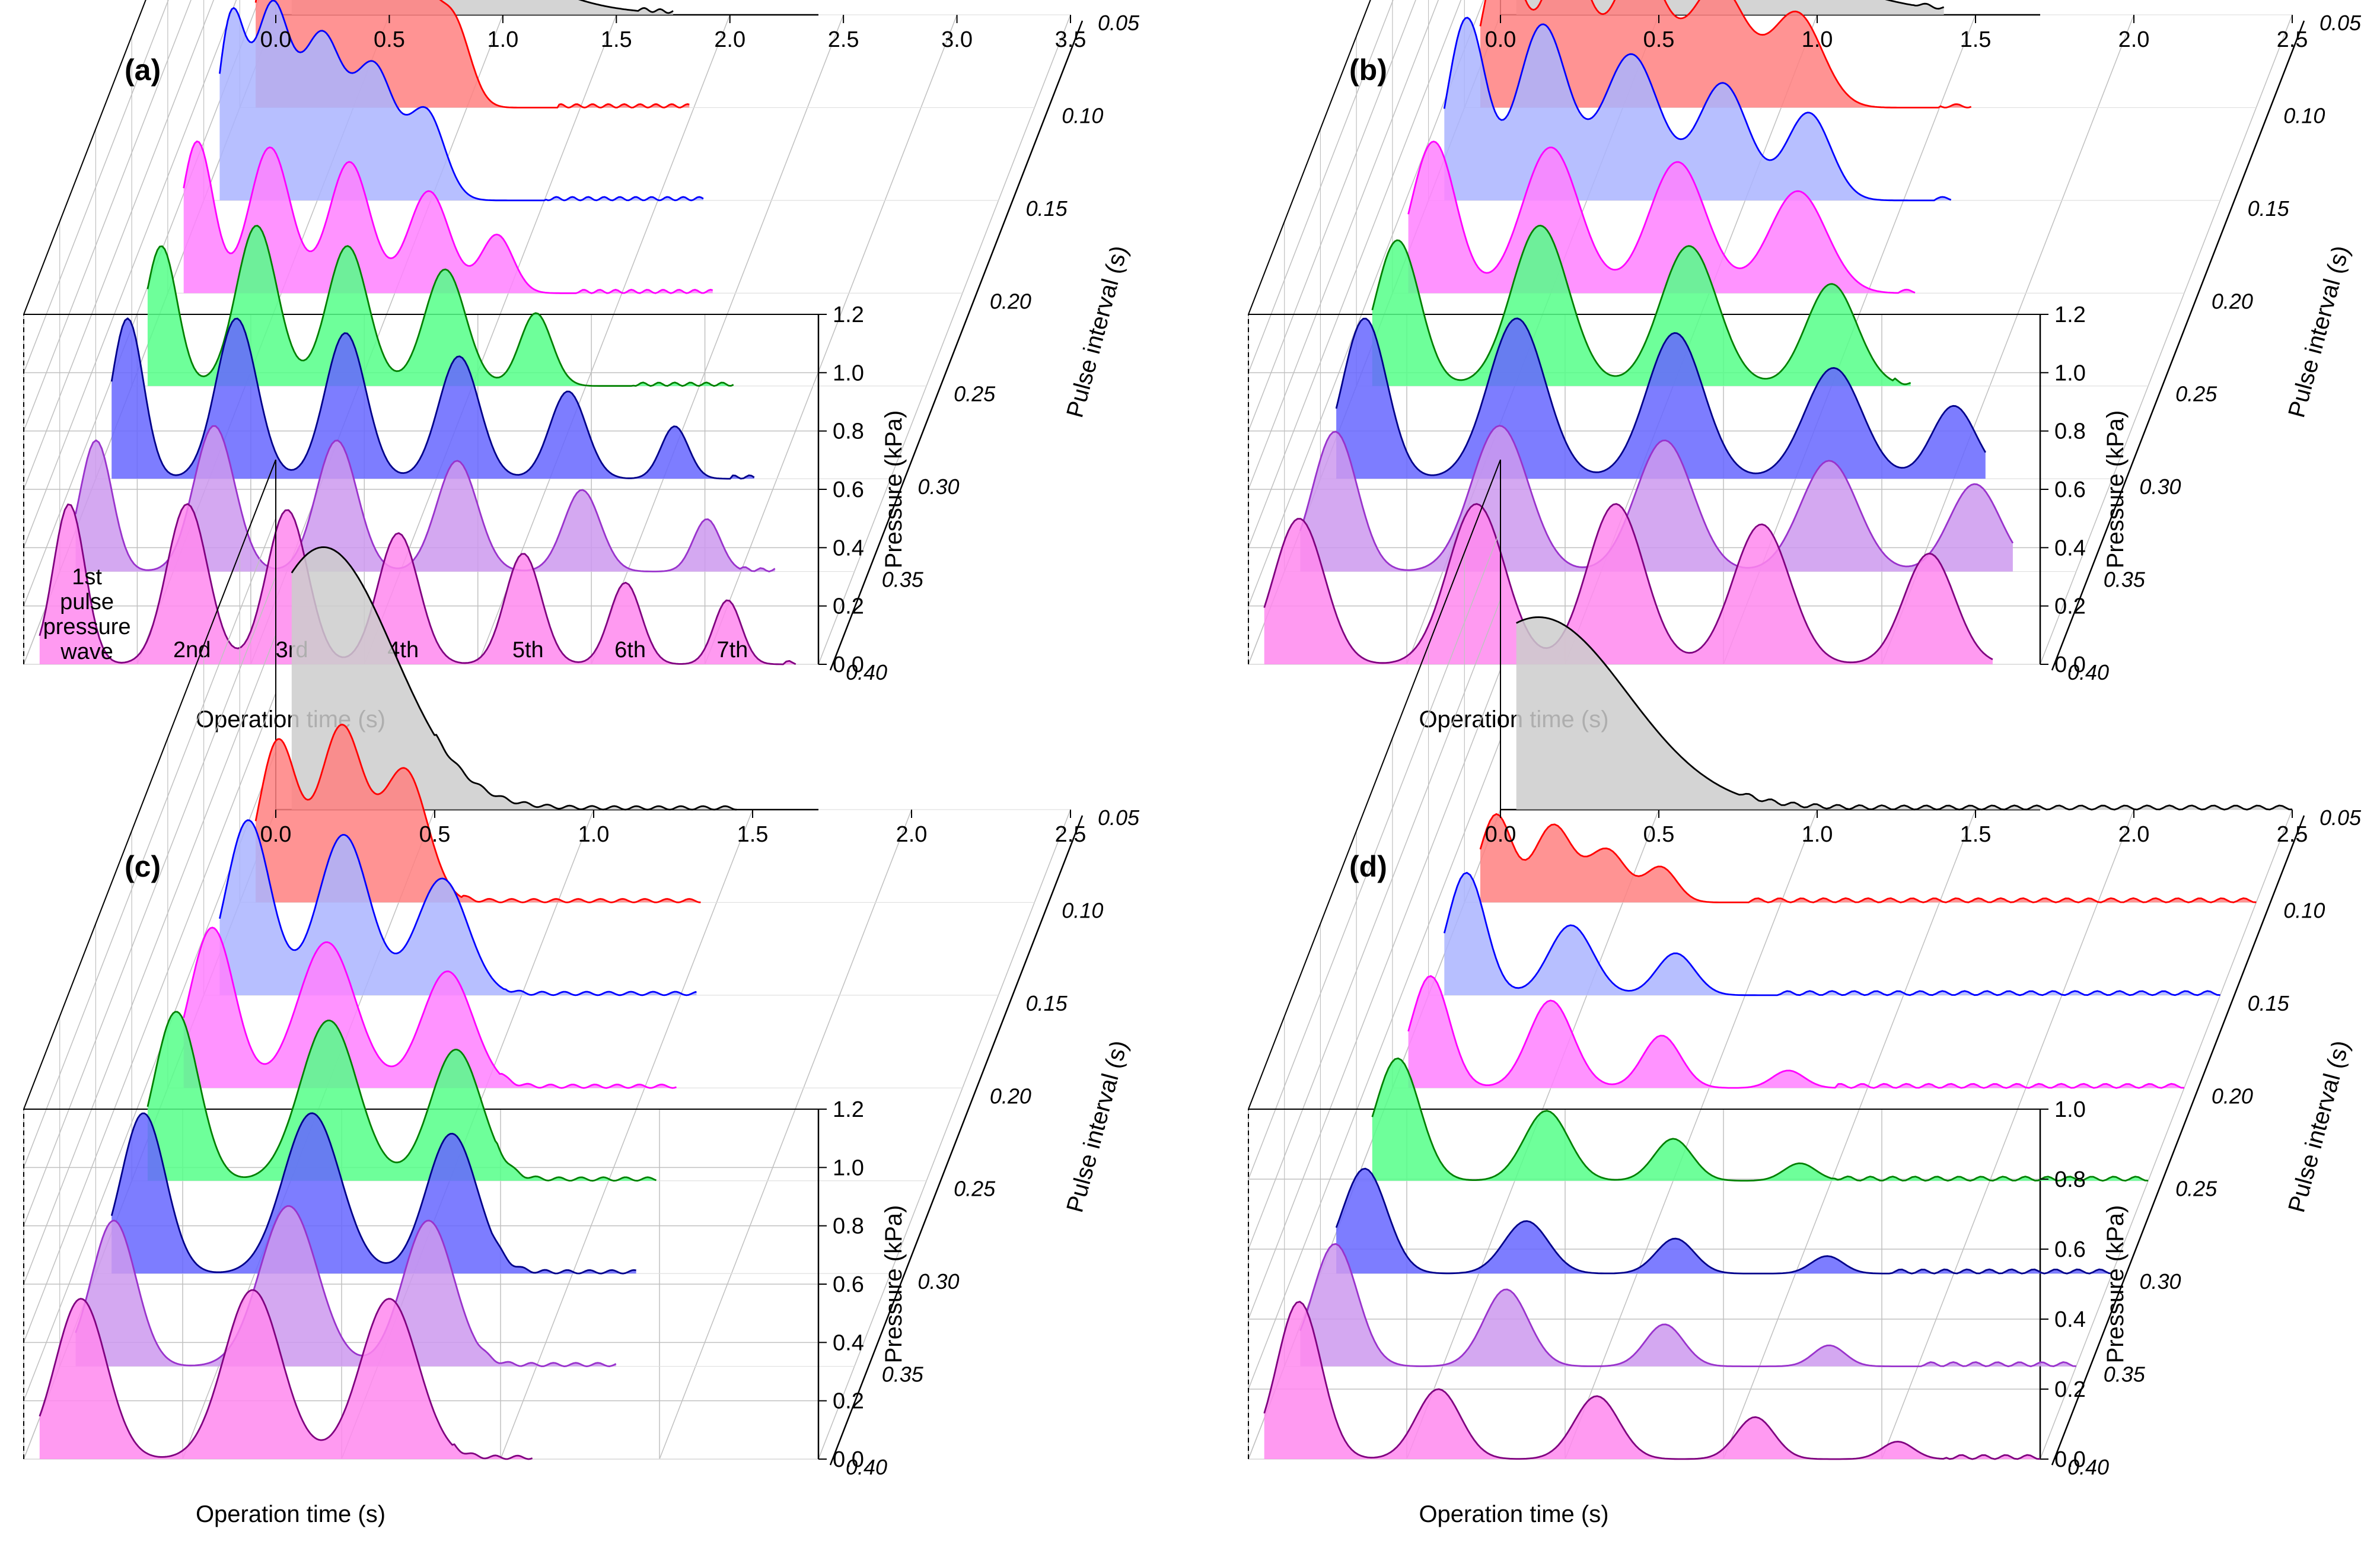 The width and height of the screenshot is (2380, 1554). Describe the element at coordinates (957, 39) in the screenshot. I see `x-tick-label: 3.0` at that location.